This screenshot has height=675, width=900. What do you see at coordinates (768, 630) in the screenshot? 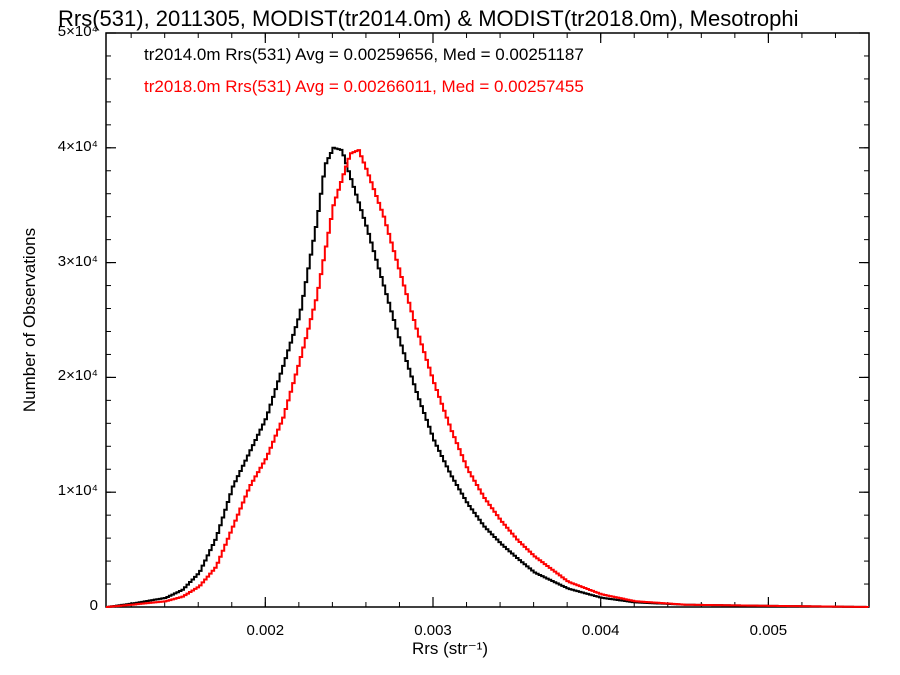
I see `x-tick-label: 0.005` at bounding box center [768, 630].